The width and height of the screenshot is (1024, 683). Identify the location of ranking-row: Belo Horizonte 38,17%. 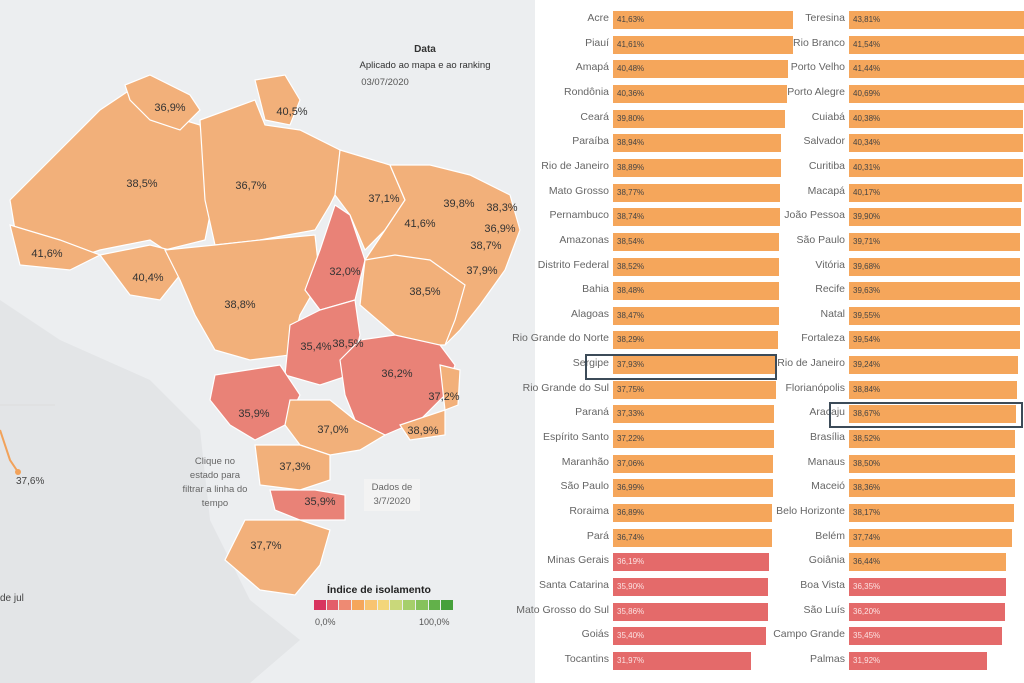
(898, 513).